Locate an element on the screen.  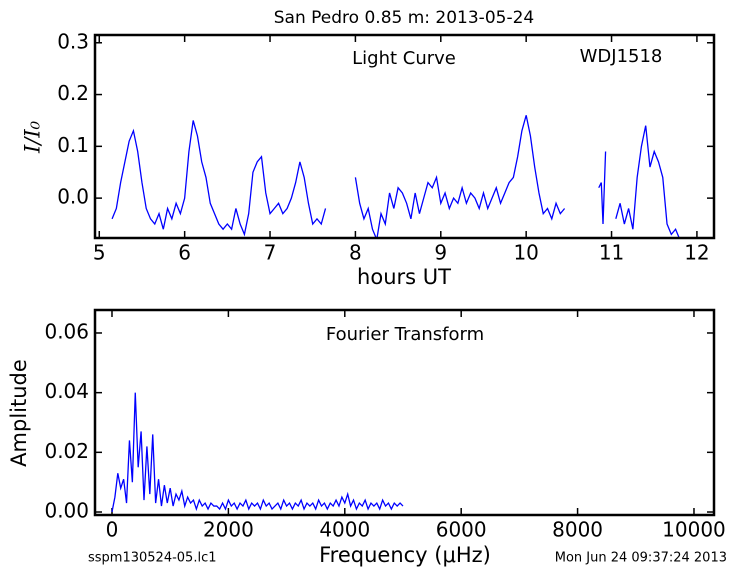
y-axis-label: I/I₀ is located at coordinates (33, 137).